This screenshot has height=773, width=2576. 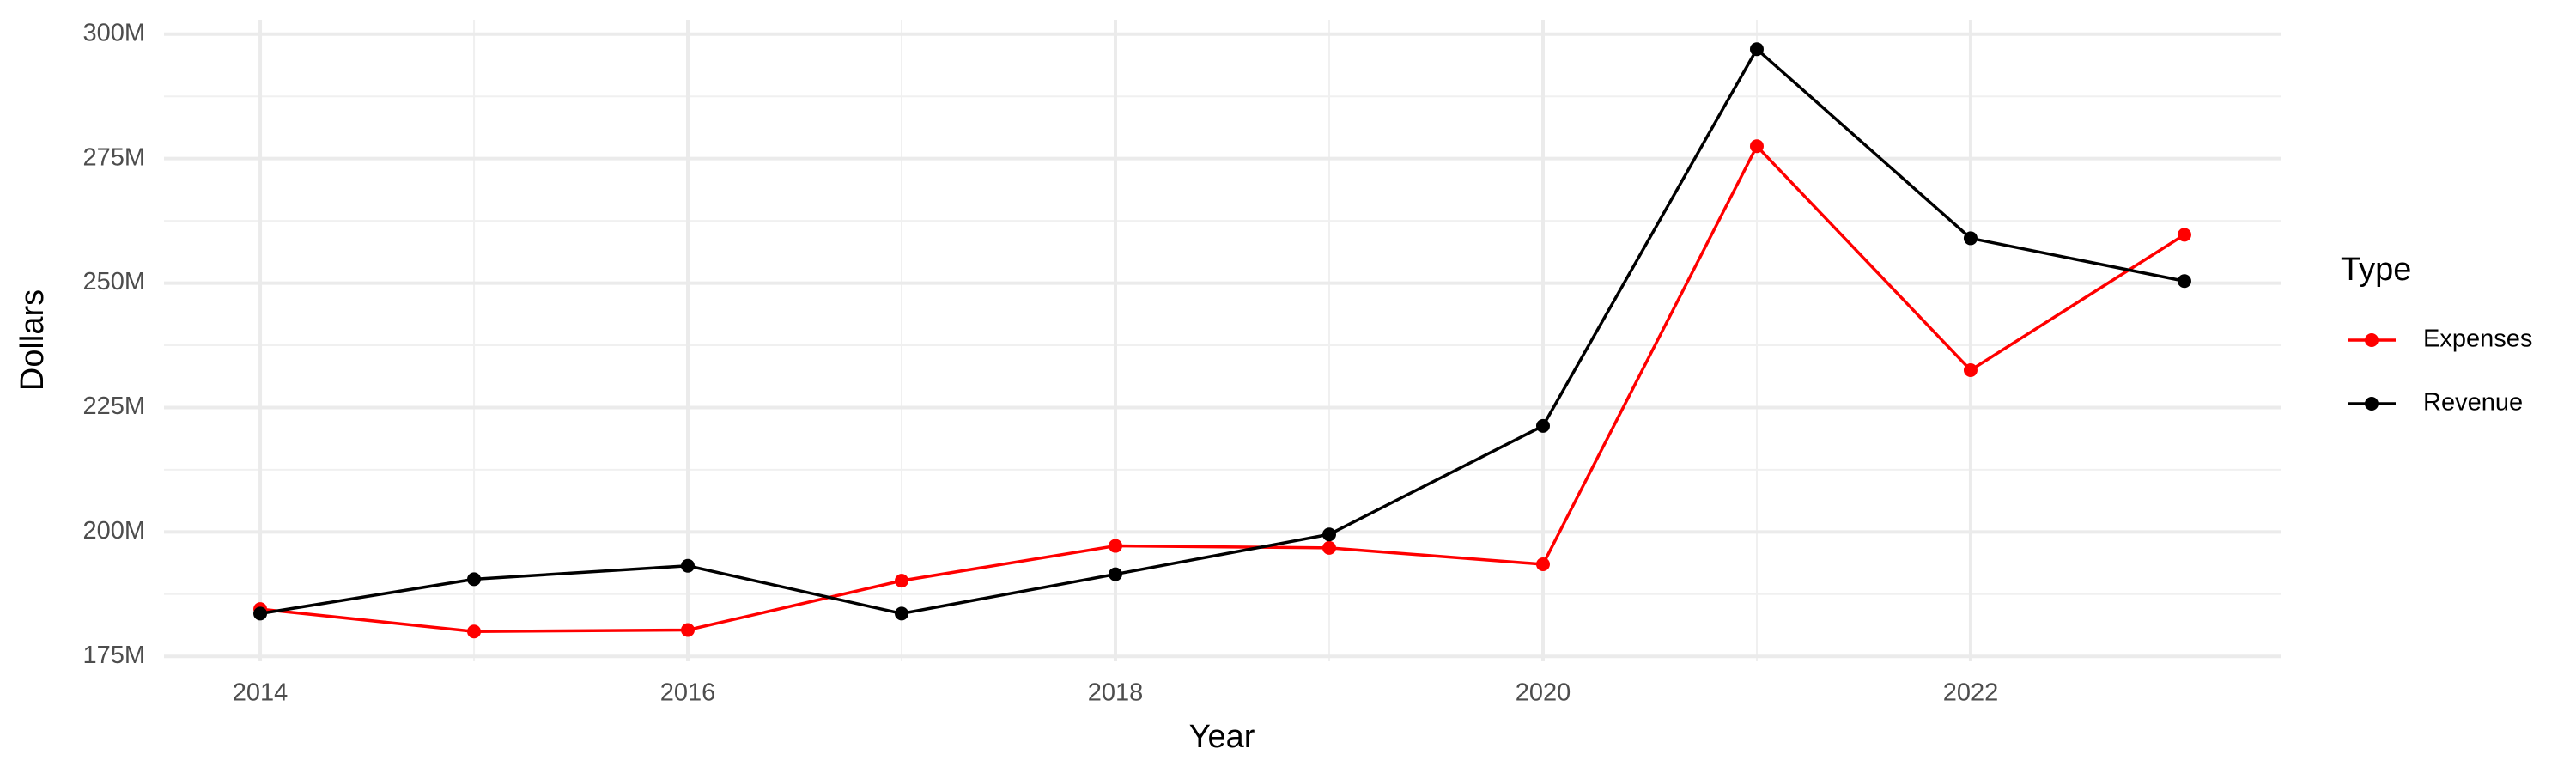 What do you see at coordinates (1543, 693) in the screenshot?
I see `x-tick-label: 2020` at bounding box center [1543, 693].